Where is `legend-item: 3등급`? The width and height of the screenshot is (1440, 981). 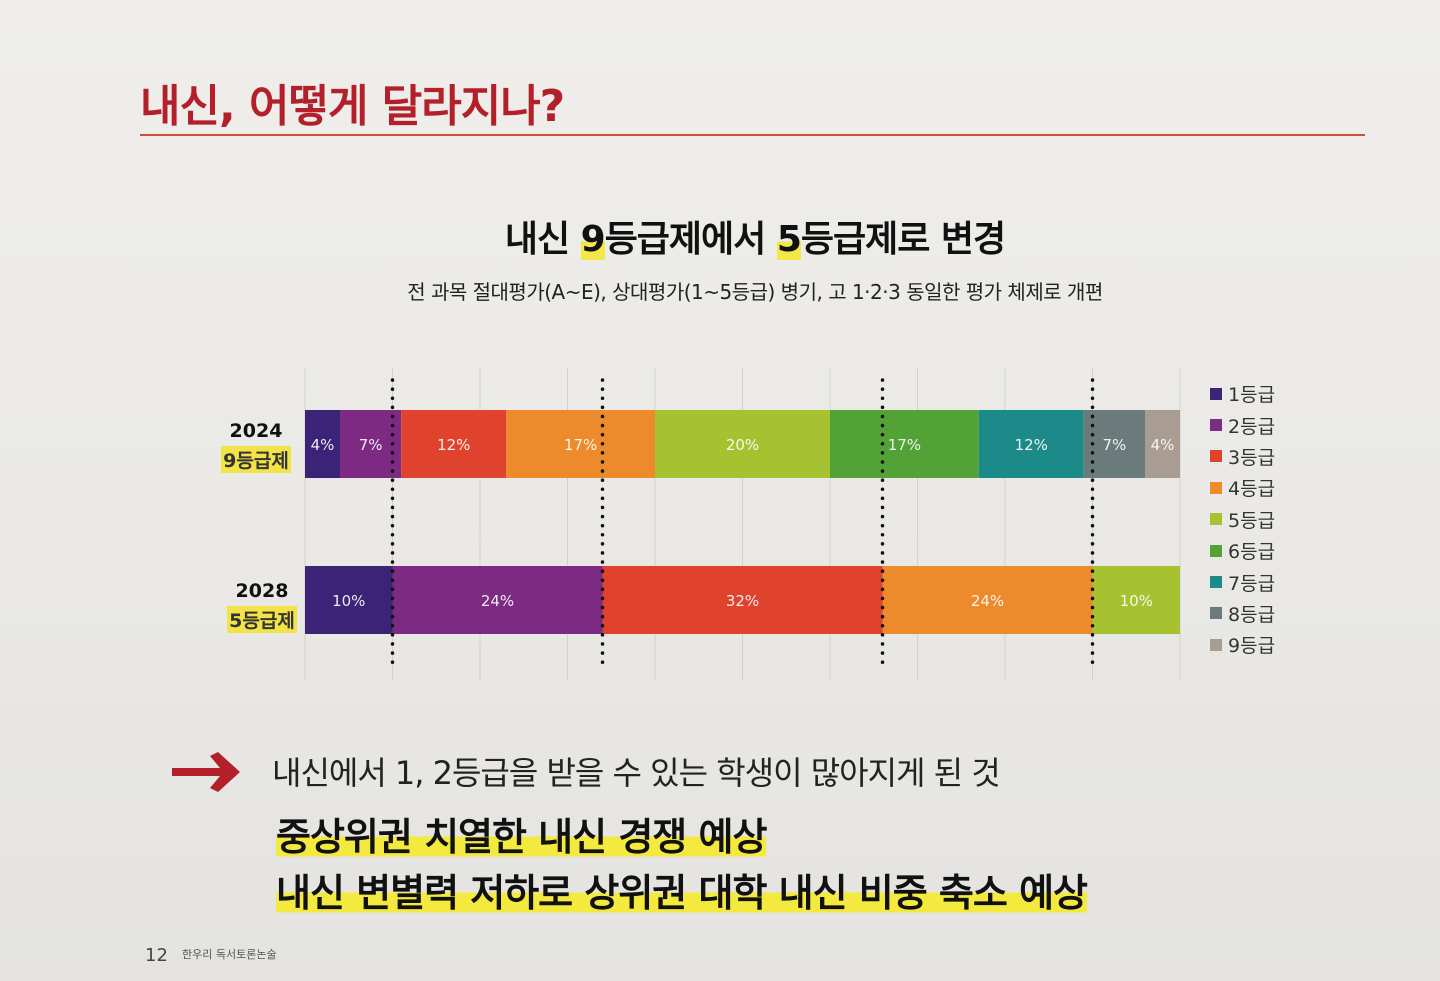
legend-item: 3등급 is located at coordinates (1242, 456).